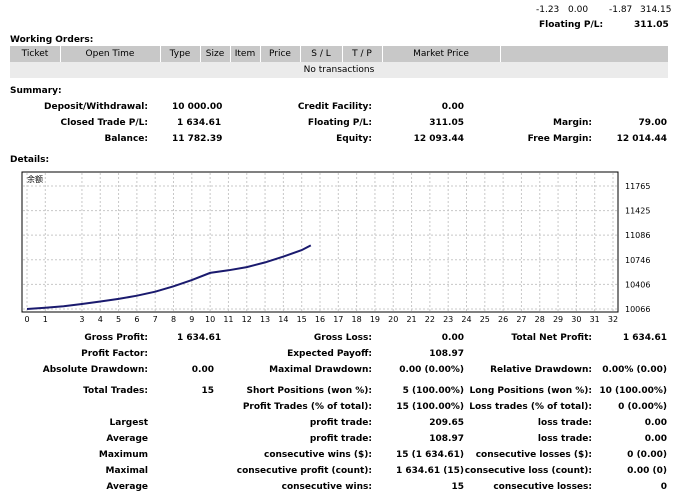 The height and width of the screenshot is (495, 700). What do you see at coordinates (45, 319) in the screenshot?
I see `x-tick-label: 1` at bounding box center [45, 319].